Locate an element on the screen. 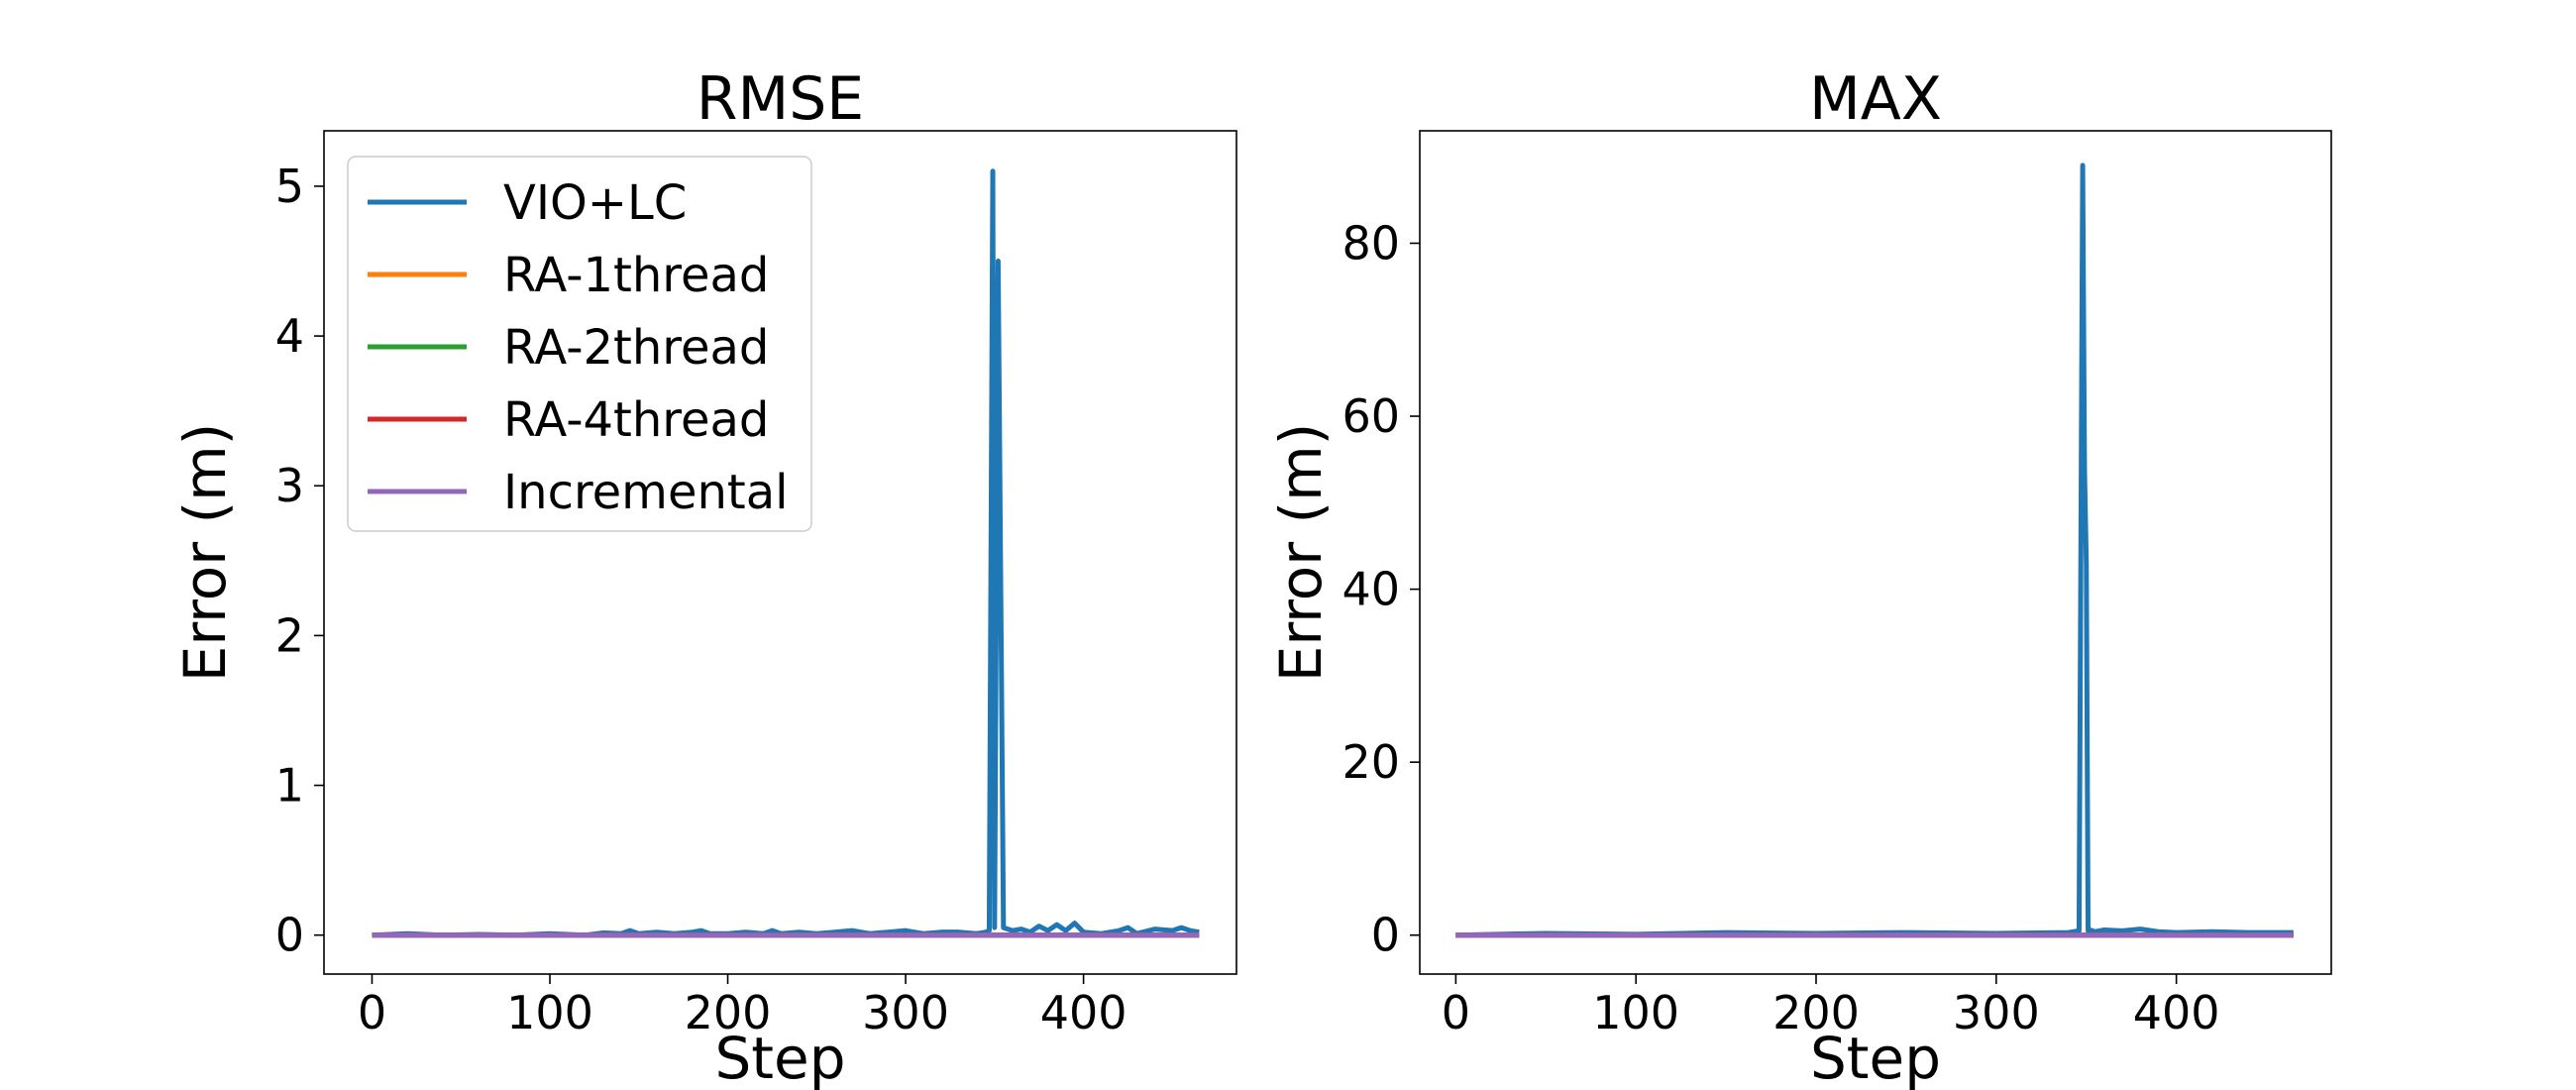 This screenshot has height=1090, width=2576. y-tick-label: 5 is located at coordinates (289, 186).